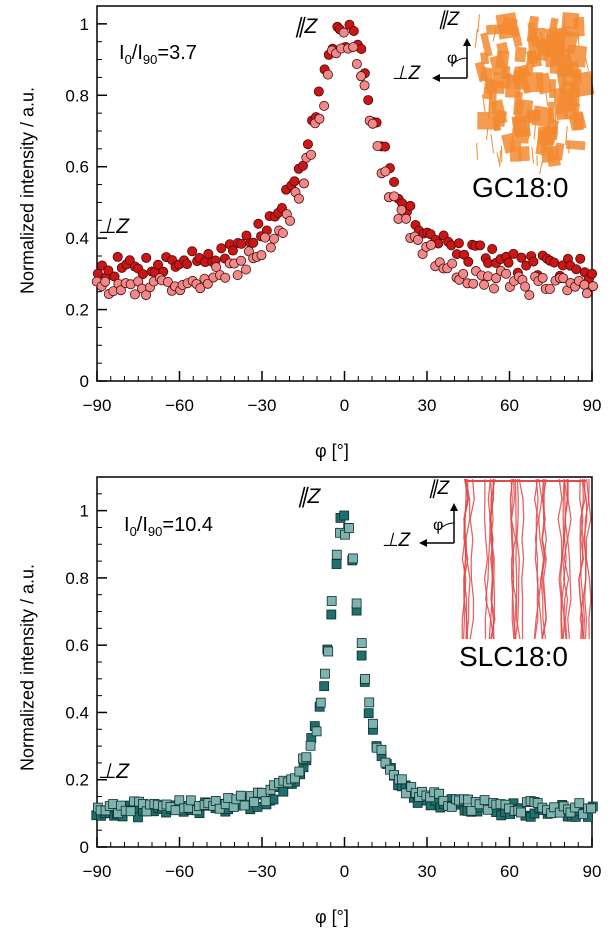 This screenshot has height=934, width=611. What do you see at coordinates (460, 61) in the screenshot?
I see `orientation-angle-arc` at bounding box center [460, 61].